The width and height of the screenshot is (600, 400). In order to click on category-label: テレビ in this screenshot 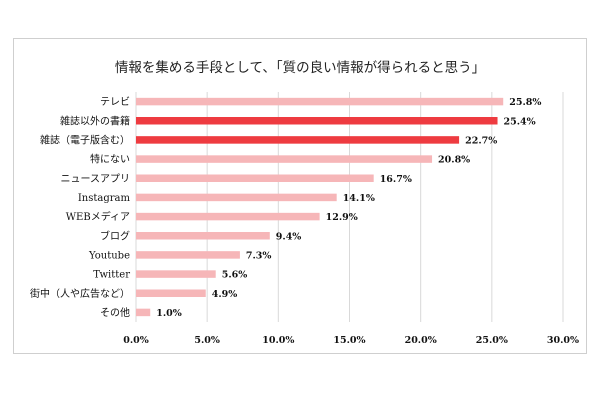, I will do `click(115, 102)`.